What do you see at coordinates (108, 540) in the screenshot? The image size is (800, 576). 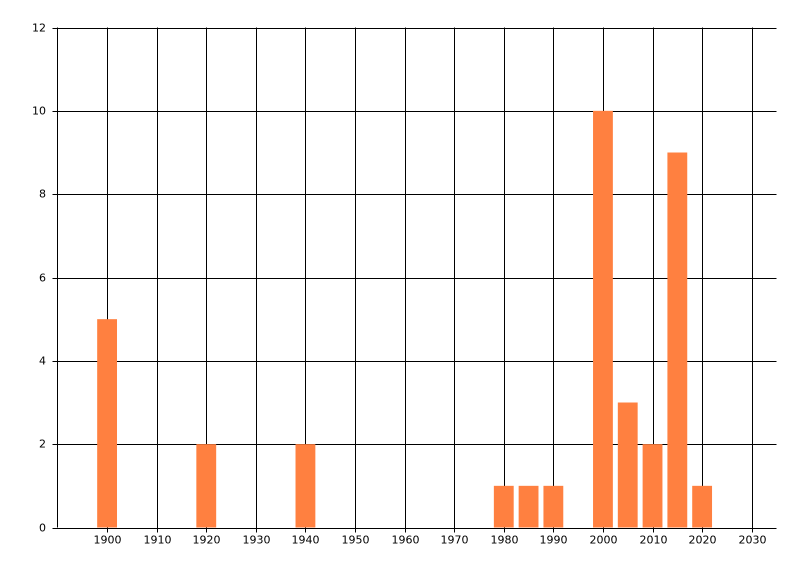 I see `x-tick-label: 1900` at bounding box center [108, 540].